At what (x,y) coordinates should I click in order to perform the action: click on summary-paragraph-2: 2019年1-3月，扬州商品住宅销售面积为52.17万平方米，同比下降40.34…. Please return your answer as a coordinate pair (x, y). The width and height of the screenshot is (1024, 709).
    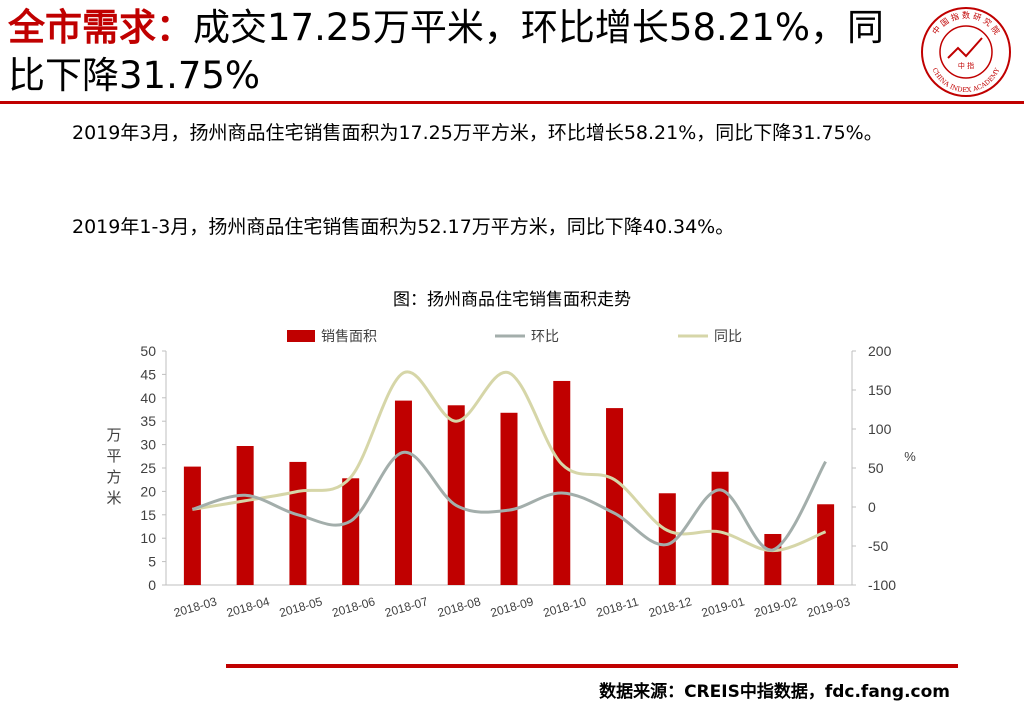
    Looking at the image, I should click on (403, 227).